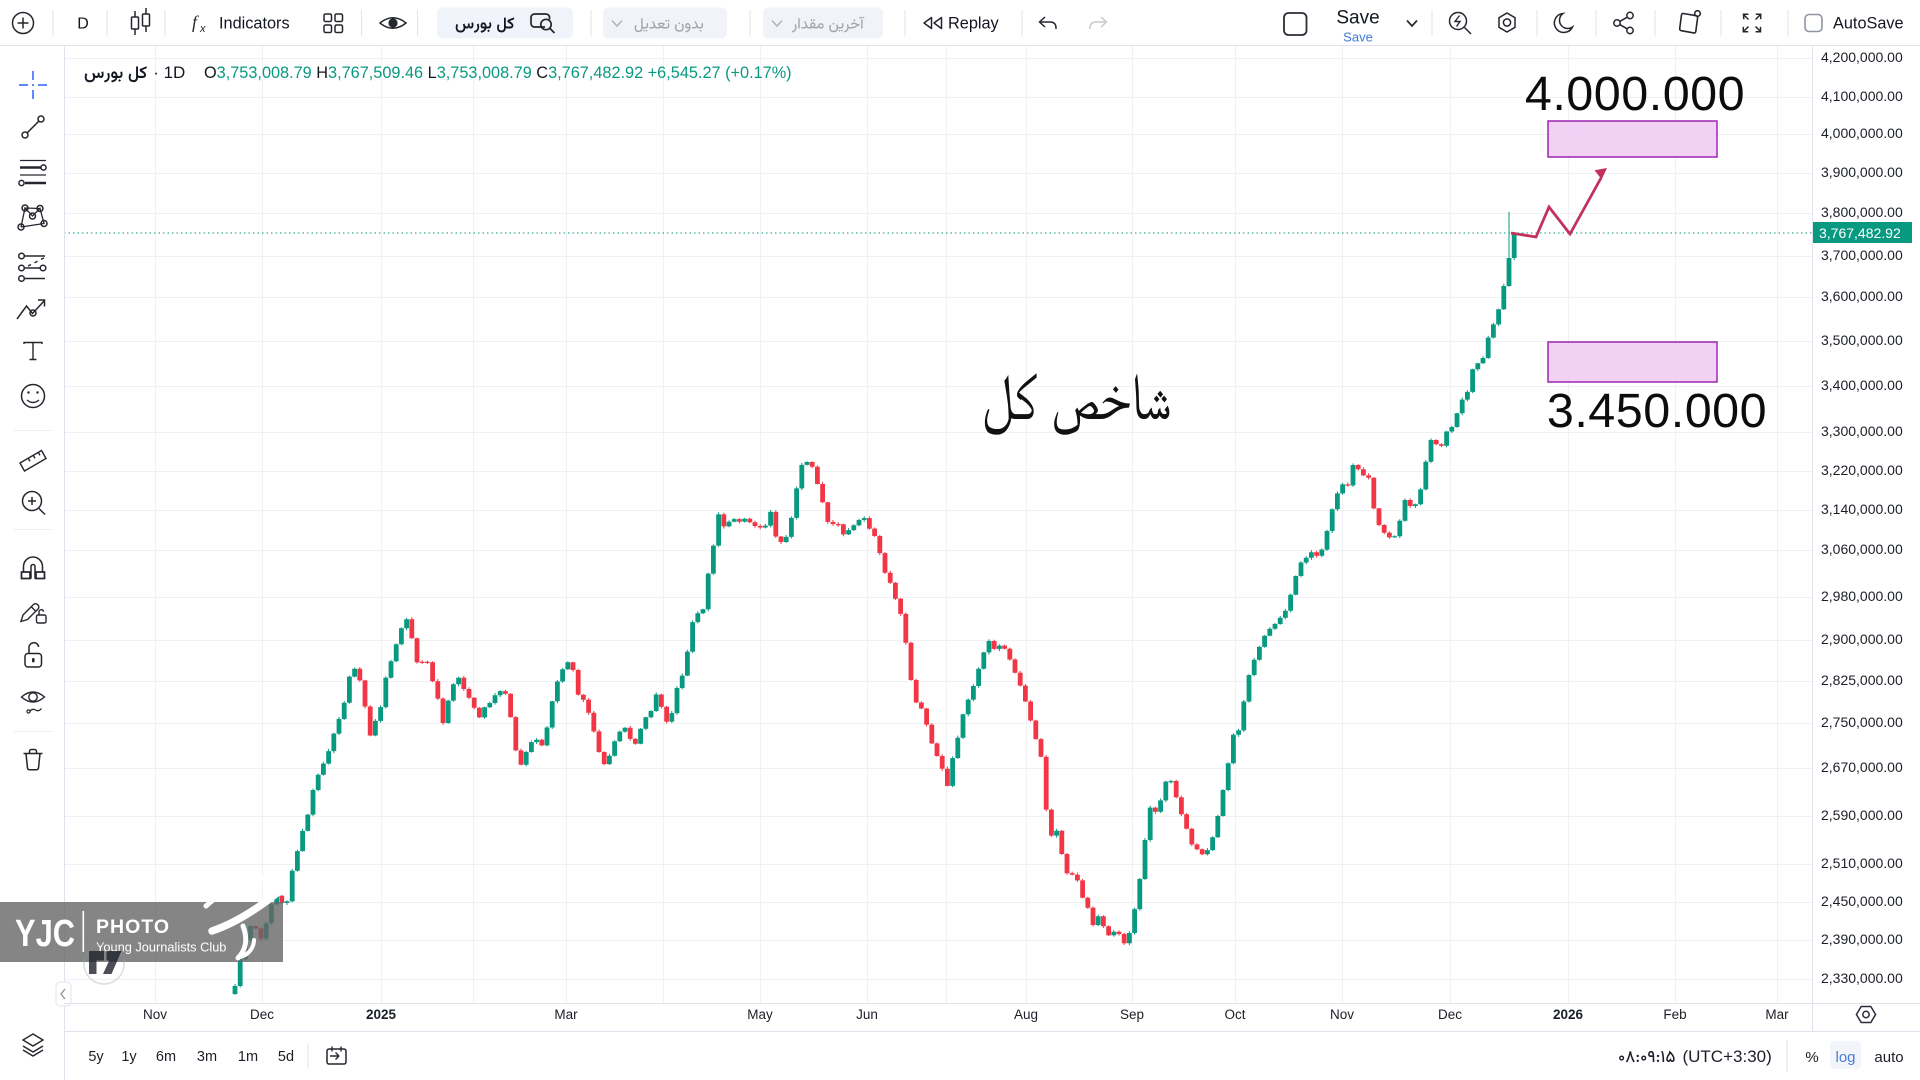  Describe the element at coordinates (161, 947) in the screenshot. I see `svg-text: Young Journalists Club` at that location.